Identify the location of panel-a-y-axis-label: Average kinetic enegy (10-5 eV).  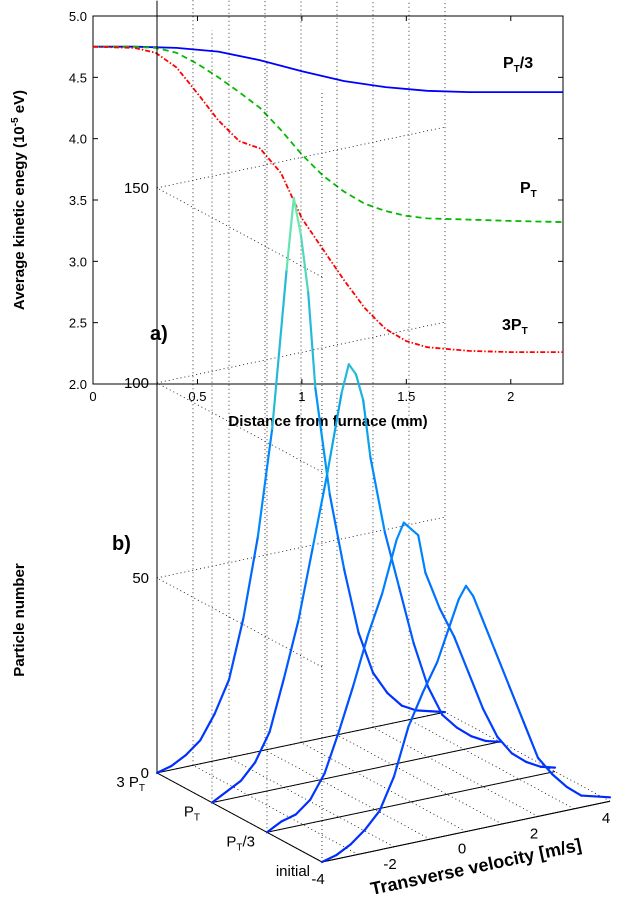
(19, 200).